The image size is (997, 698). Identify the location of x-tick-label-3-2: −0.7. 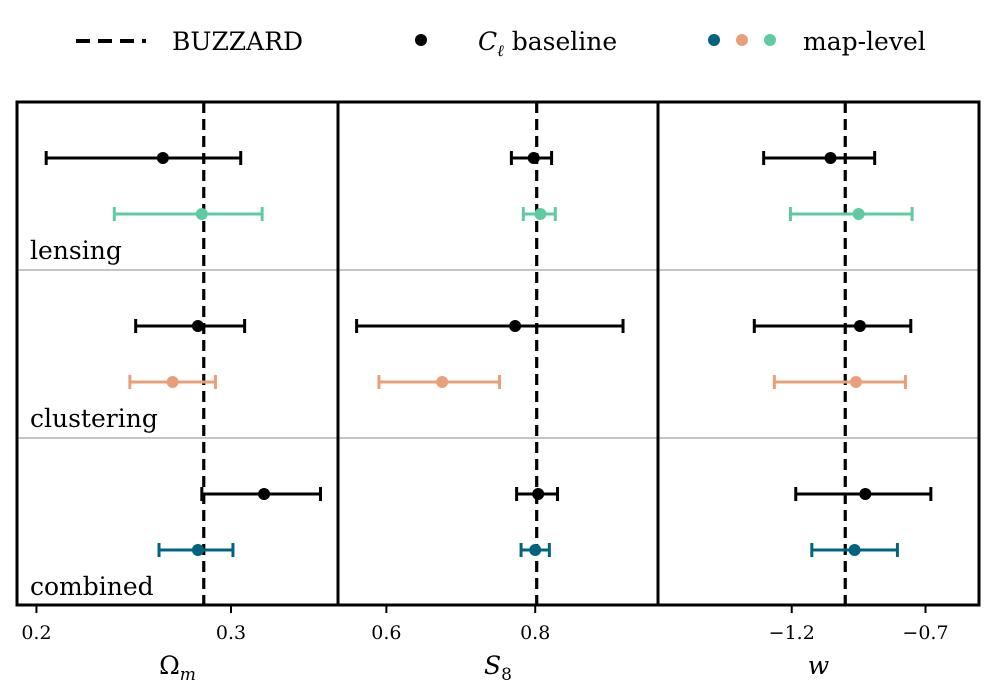
(925, 633).